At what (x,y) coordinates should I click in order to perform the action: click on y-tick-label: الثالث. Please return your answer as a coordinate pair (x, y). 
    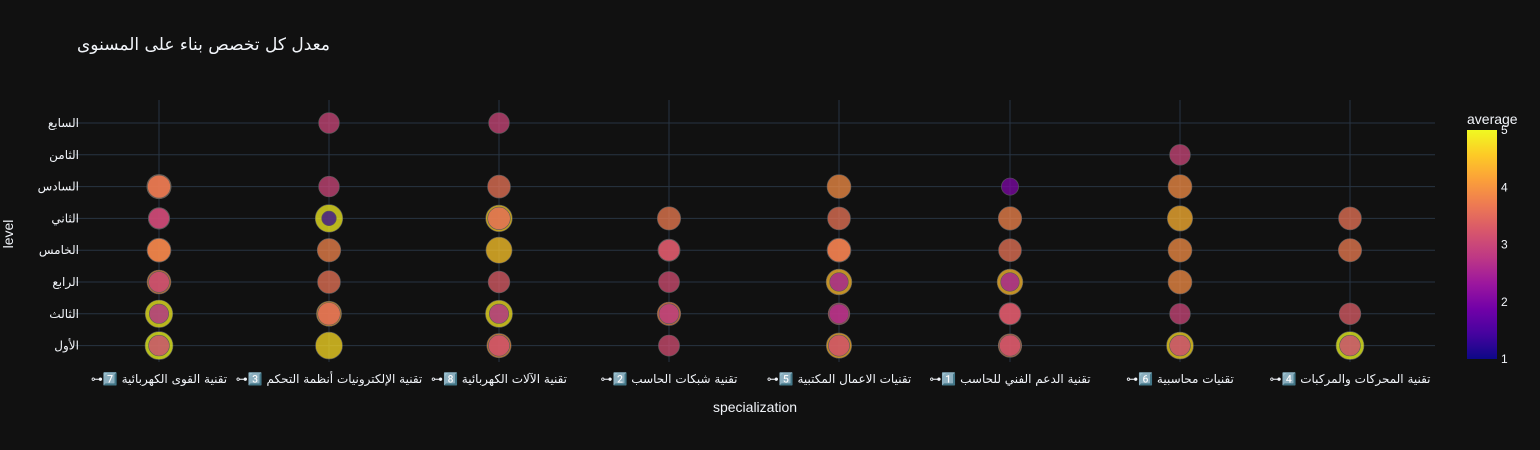
    Looking at the image, I should click on (64, 314).